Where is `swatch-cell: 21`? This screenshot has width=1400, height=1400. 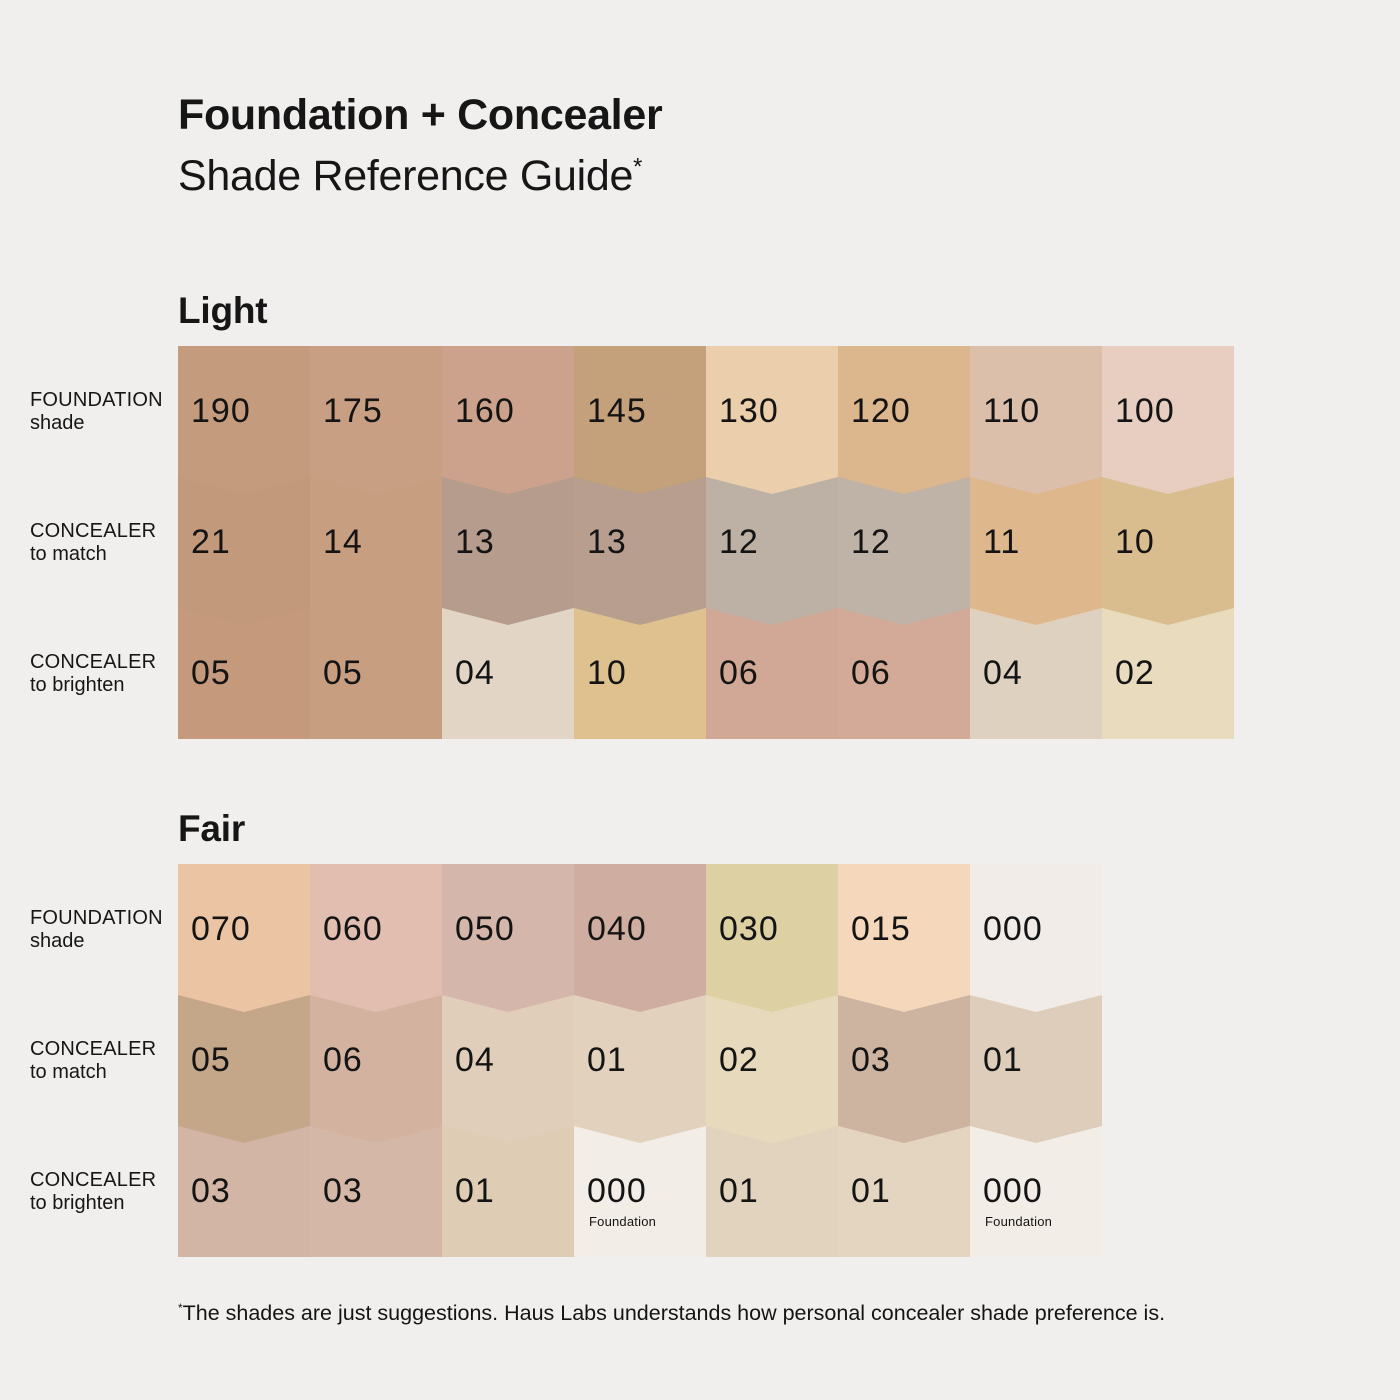 swatch-cell: 21 is located at coordinates (244, 551).